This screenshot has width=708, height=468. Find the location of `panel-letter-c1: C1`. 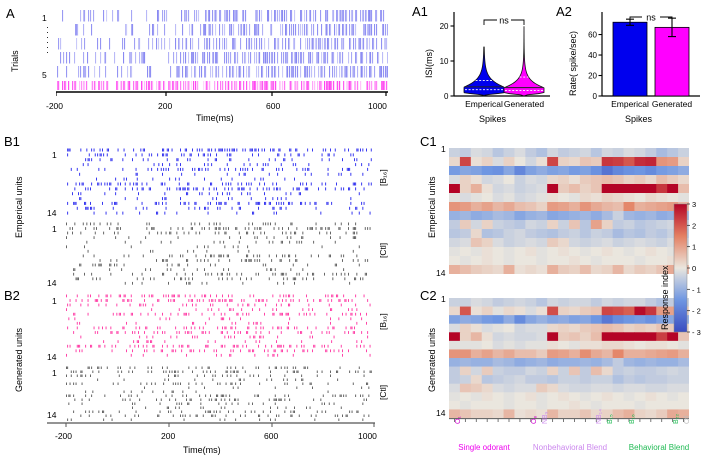

panel-letter-c1: C1 is located at coordinates (428, 141).